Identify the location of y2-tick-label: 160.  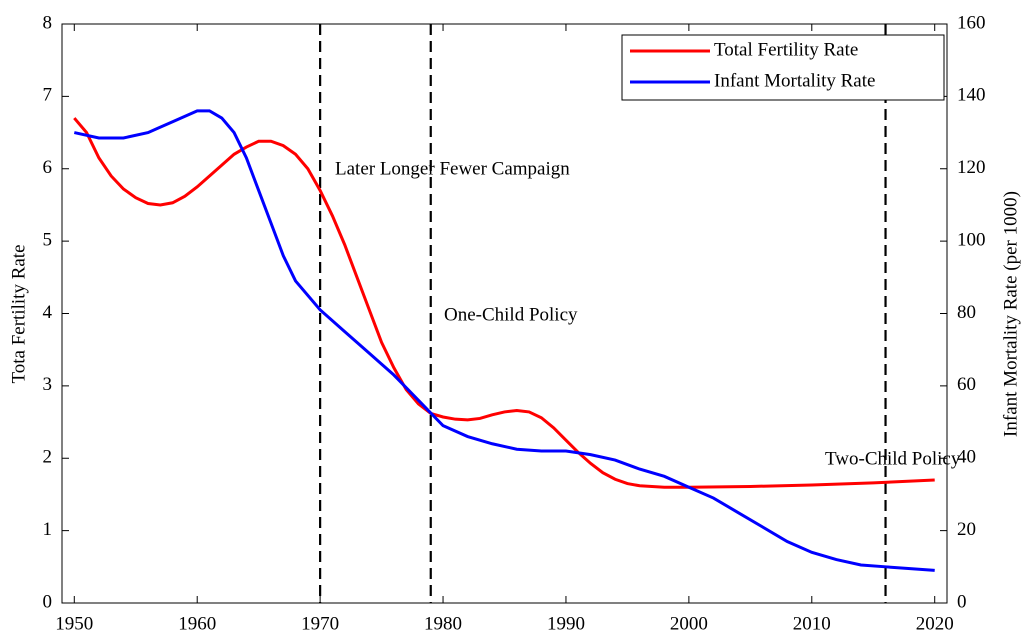
(971, 22).